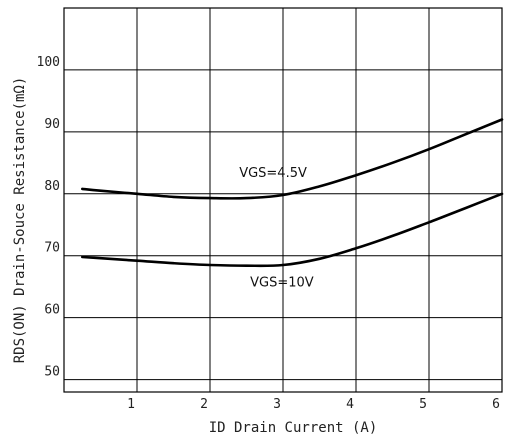 The image size is (508, 436). Describe the element at coordinates (52, 248) in the screenshot. I see `y-tick-label: 70` at that location.